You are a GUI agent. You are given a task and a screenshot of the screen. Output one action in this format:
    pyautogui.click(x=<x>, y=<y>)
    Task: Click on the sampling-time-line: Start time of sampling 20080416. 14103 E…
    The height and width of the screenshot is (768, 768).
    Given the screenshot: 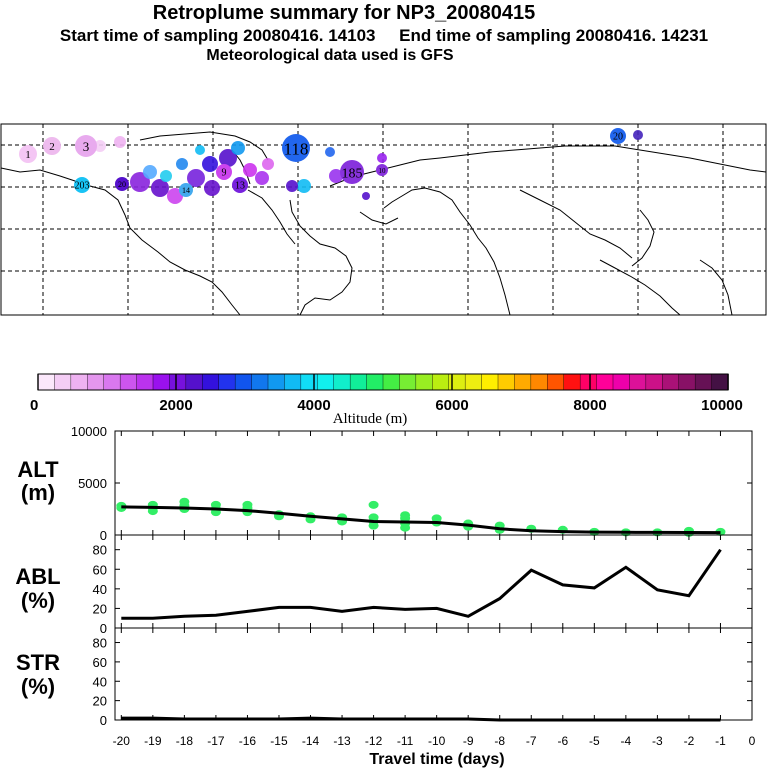 What is the action you would take?
    pyautogui.click(x=384, y=36)
    